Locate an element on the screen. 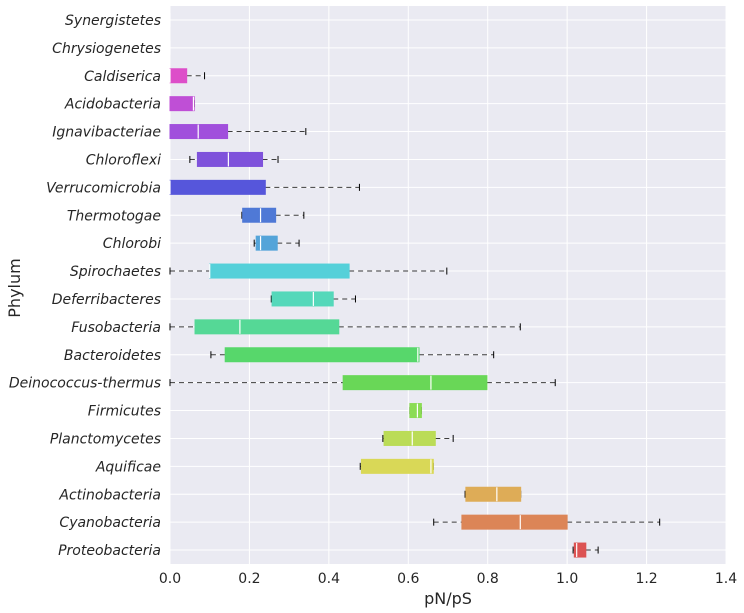 The height and width of the screenshot is (613, 744). box-deferribacteres is located at coordinates (313, 299).